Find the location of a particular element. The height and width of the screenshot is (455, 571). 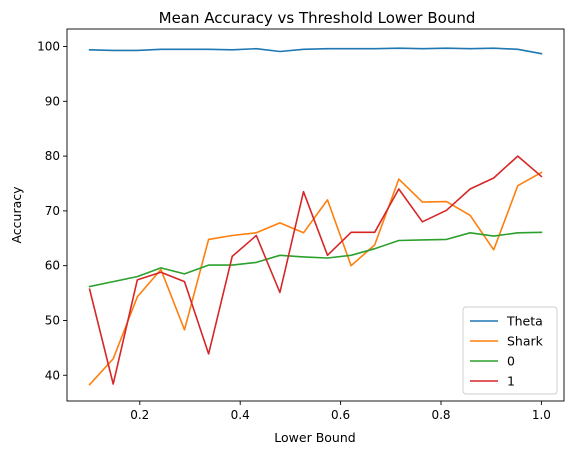

chart-title: Mean Accuracy vs Threshold Lower Bound is located at coordinates (317, 18).